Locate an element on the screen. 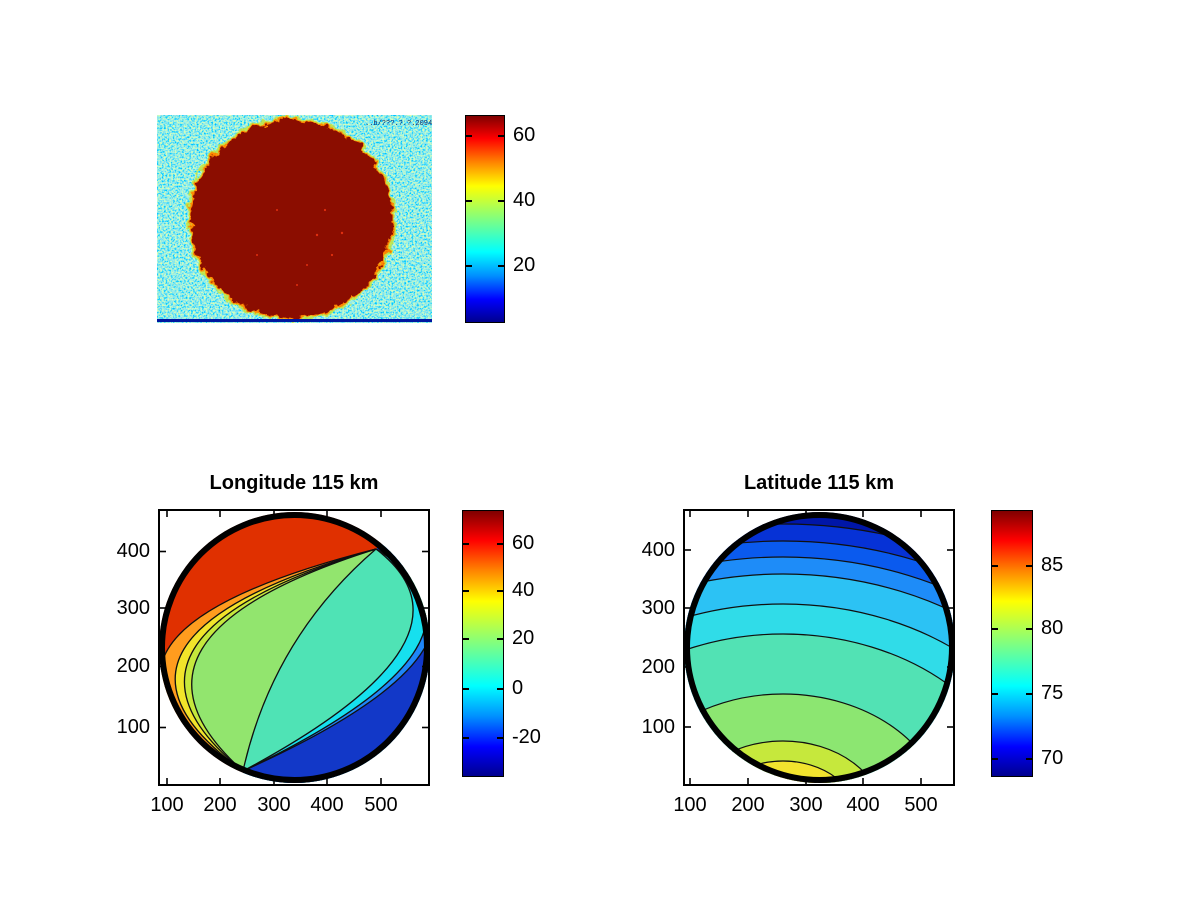  image-panel: ..b/???.?.?.2094 is located at coordinates (294, 219).